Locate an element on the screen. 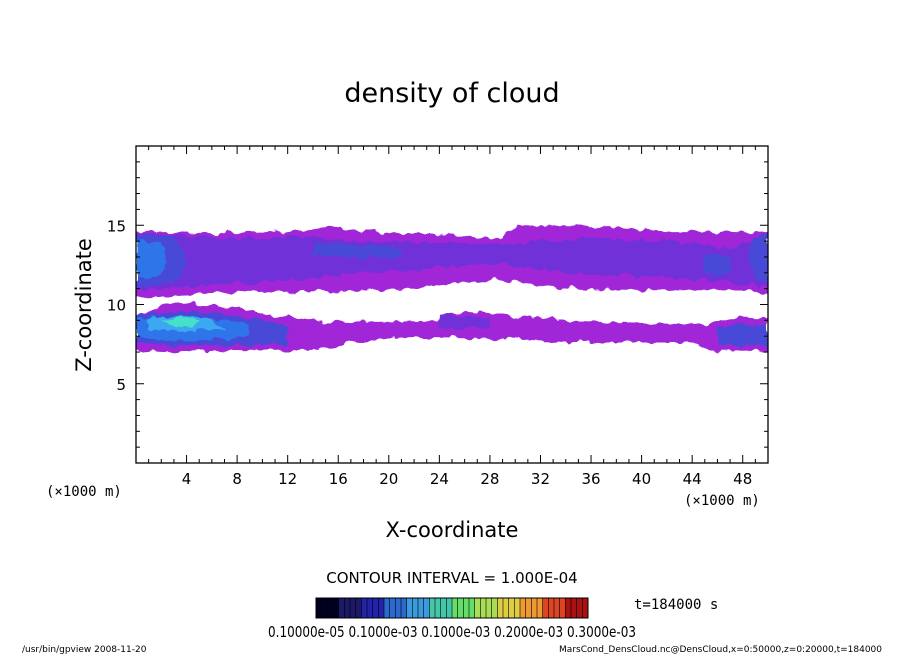  x-tick-label: 12 is located at coordinates (287, 479).